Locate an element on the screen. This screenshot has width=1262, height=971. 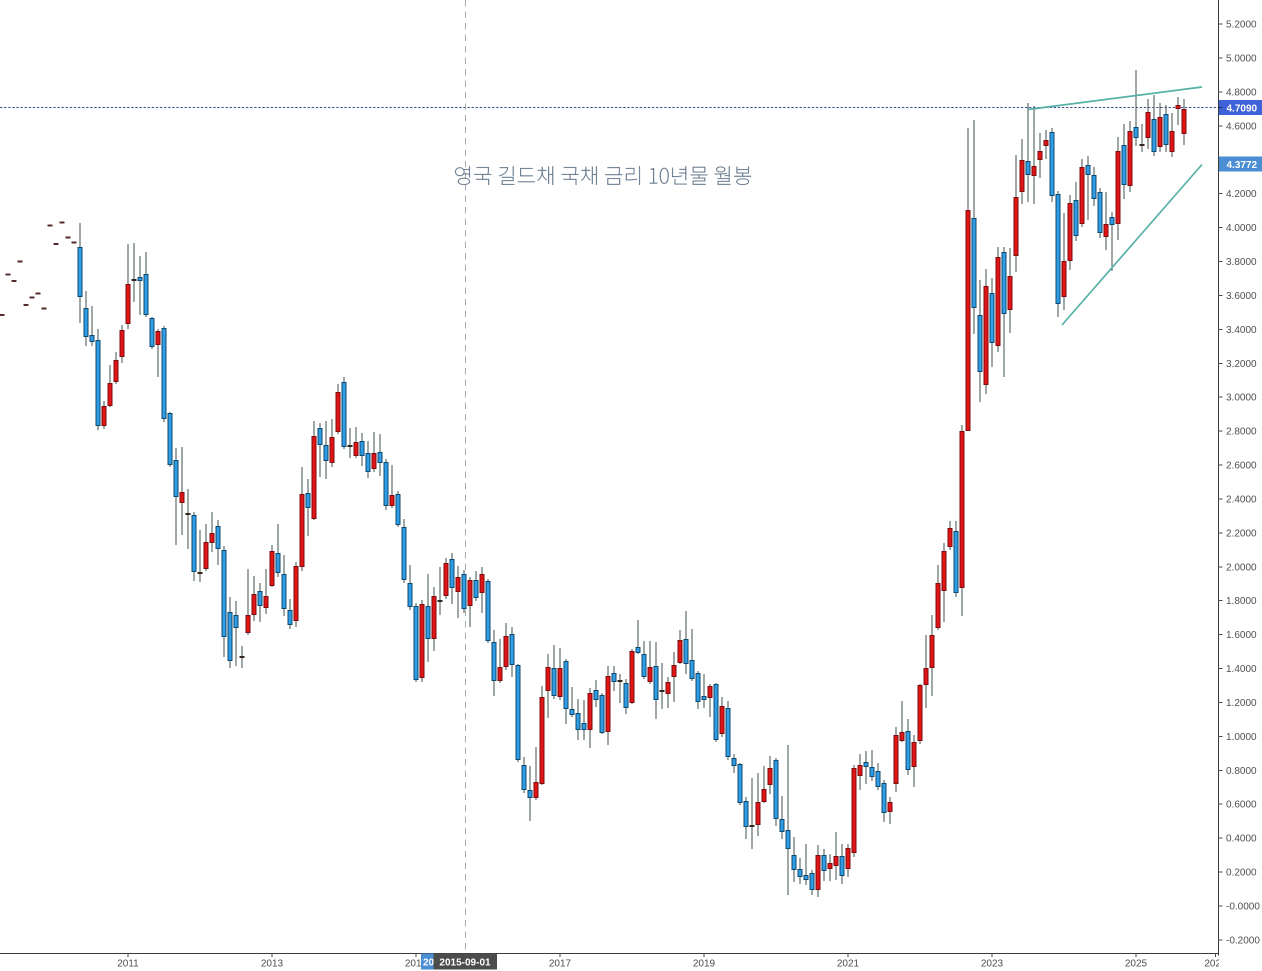
svg-text: 0.2000 is located at coordinates (1241, 873).